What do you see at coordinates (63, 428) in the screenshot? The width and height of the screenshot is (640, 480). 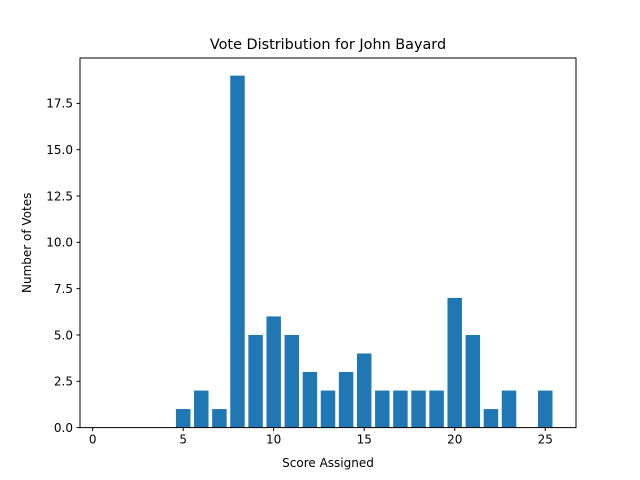 I see `y-tick-label: 0.0` at bounding box center [63, 428].